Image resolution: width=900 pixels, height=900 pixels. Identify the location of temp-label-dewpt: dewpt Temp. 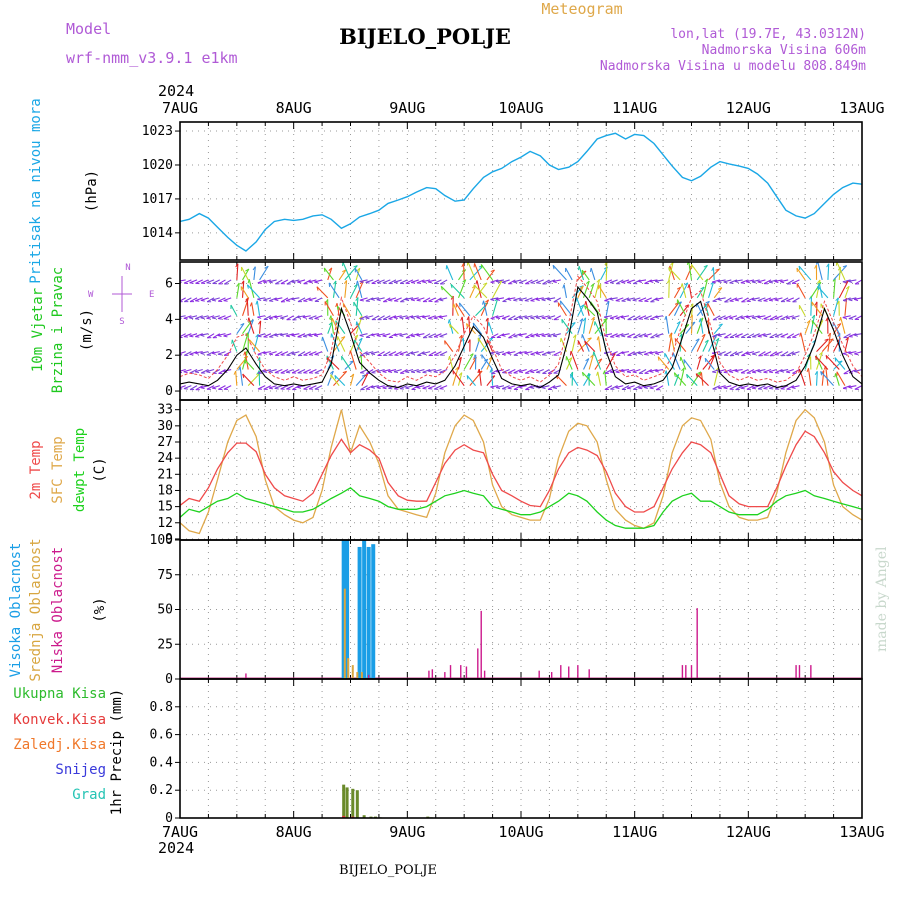
(80, 470).